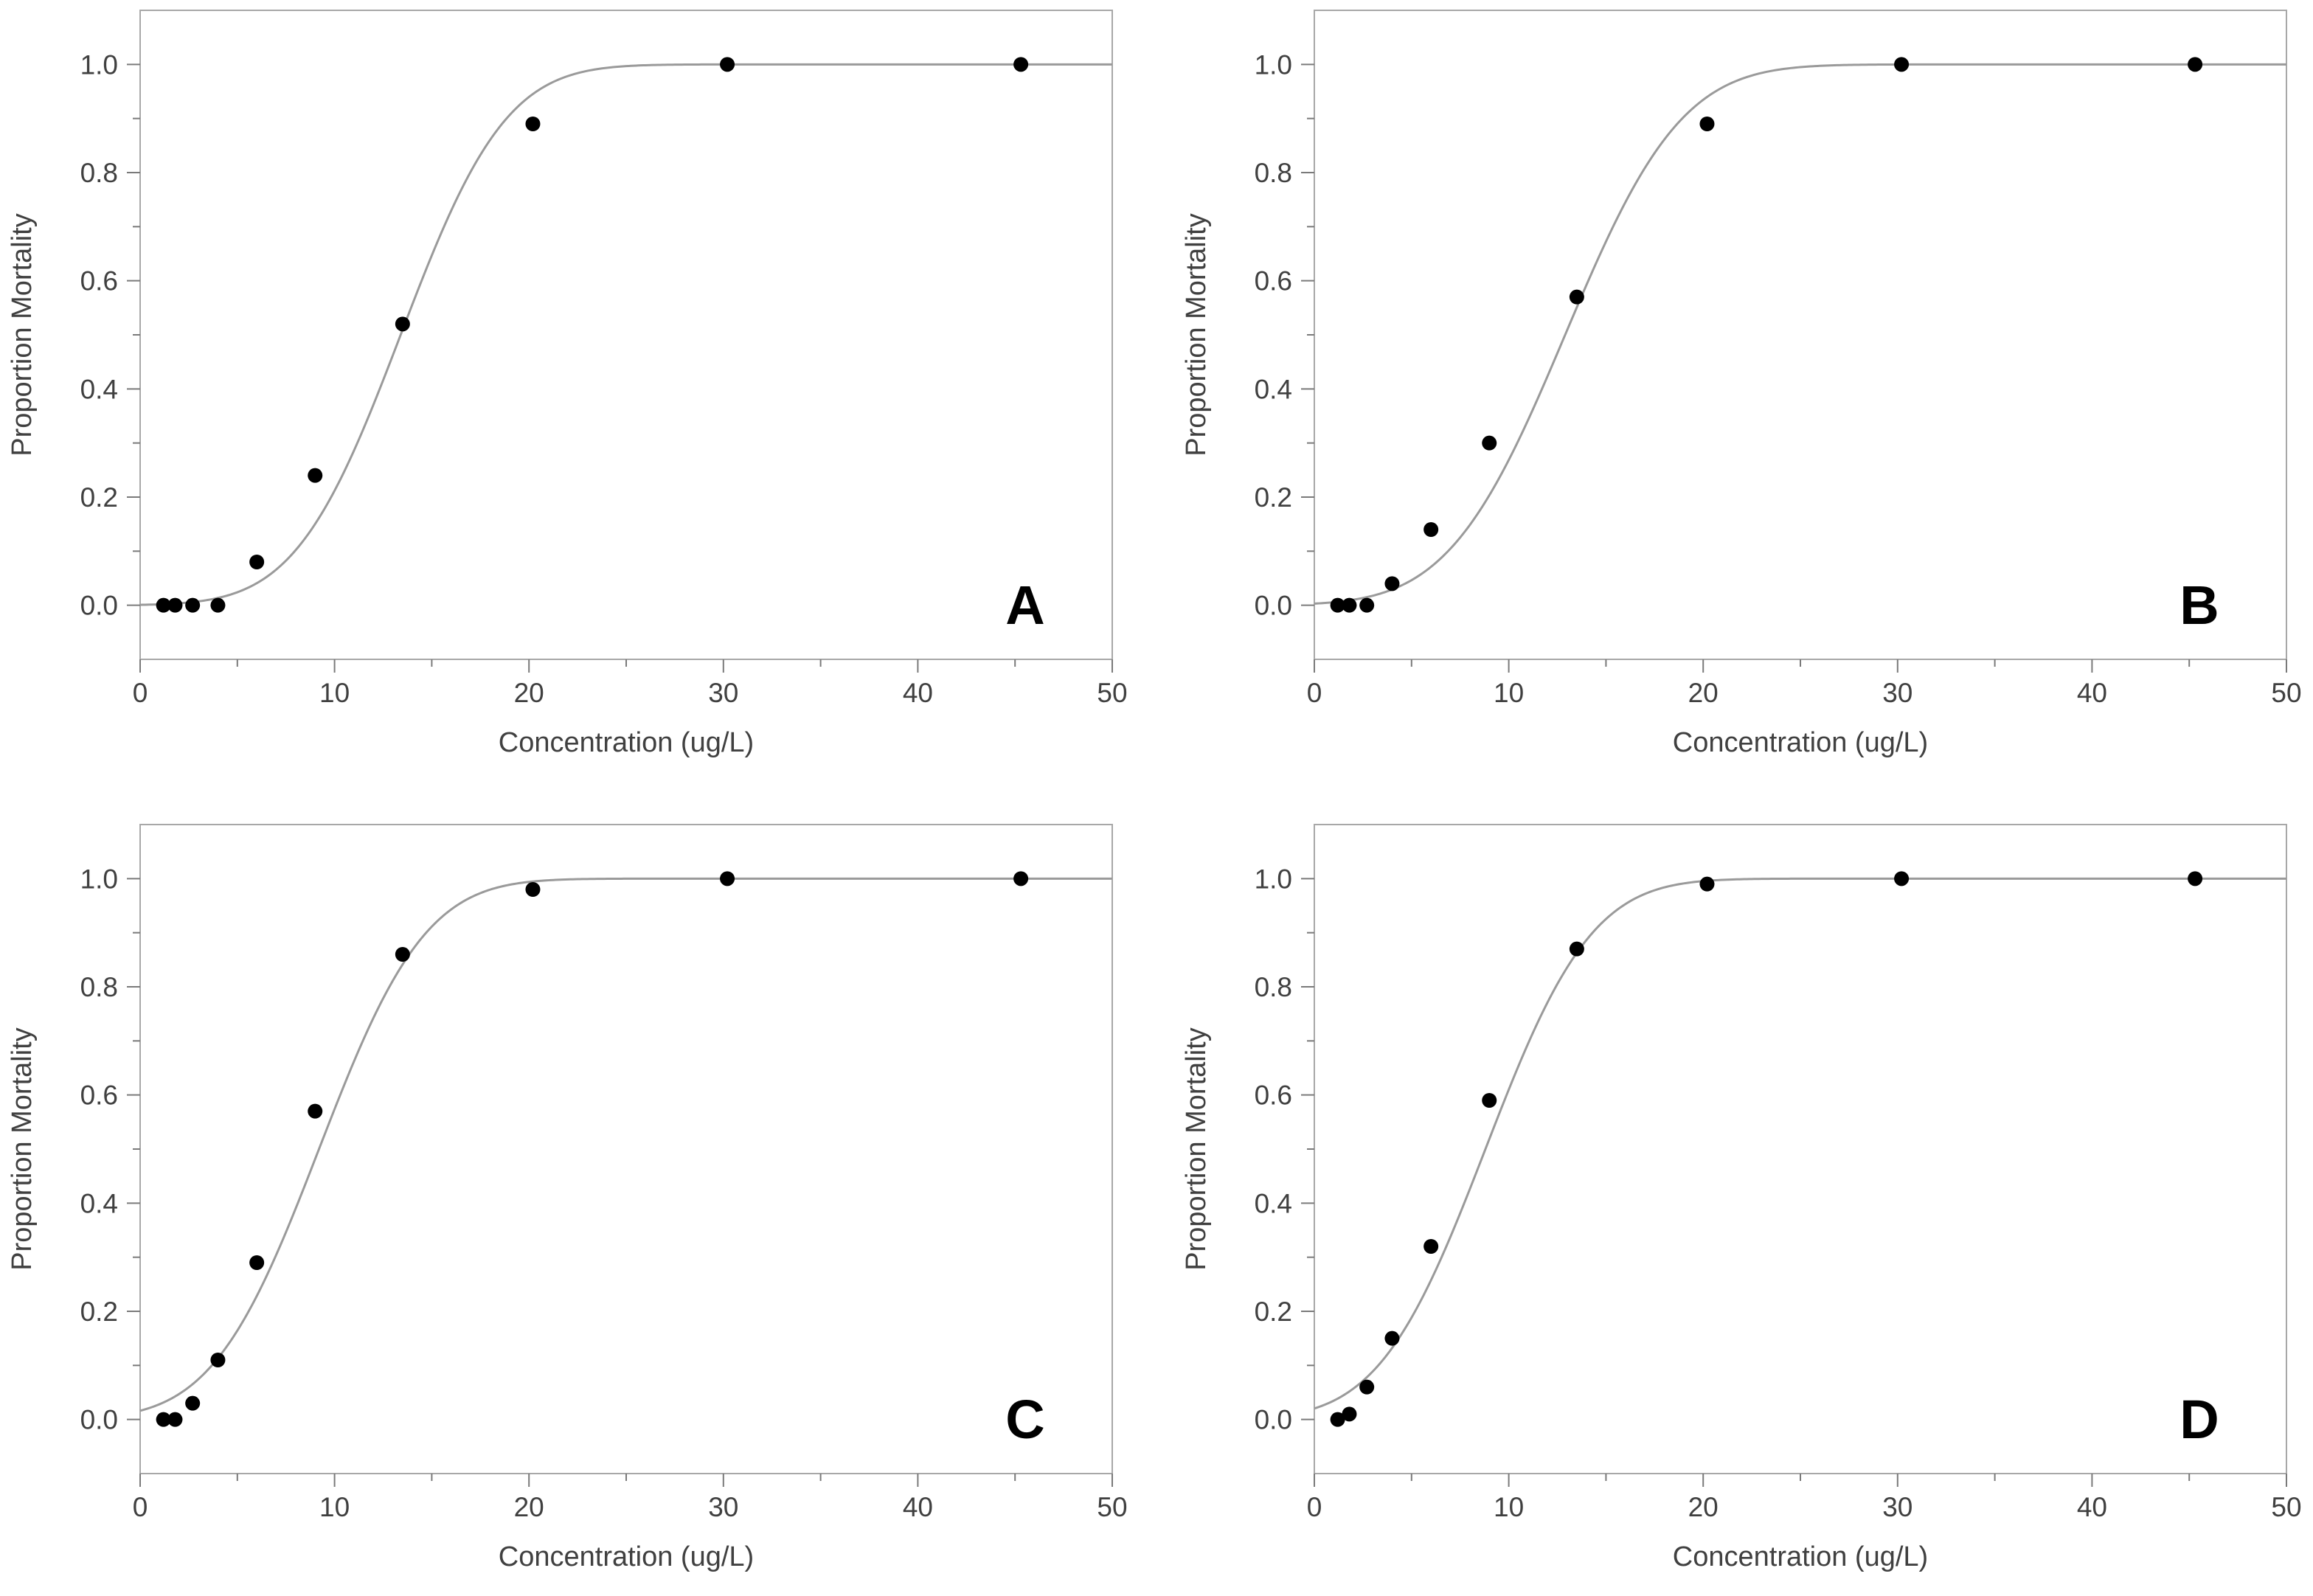  Describe the element at coordinates (1025, 605) in the screenshot. I see `panel-letter: A` at that location.